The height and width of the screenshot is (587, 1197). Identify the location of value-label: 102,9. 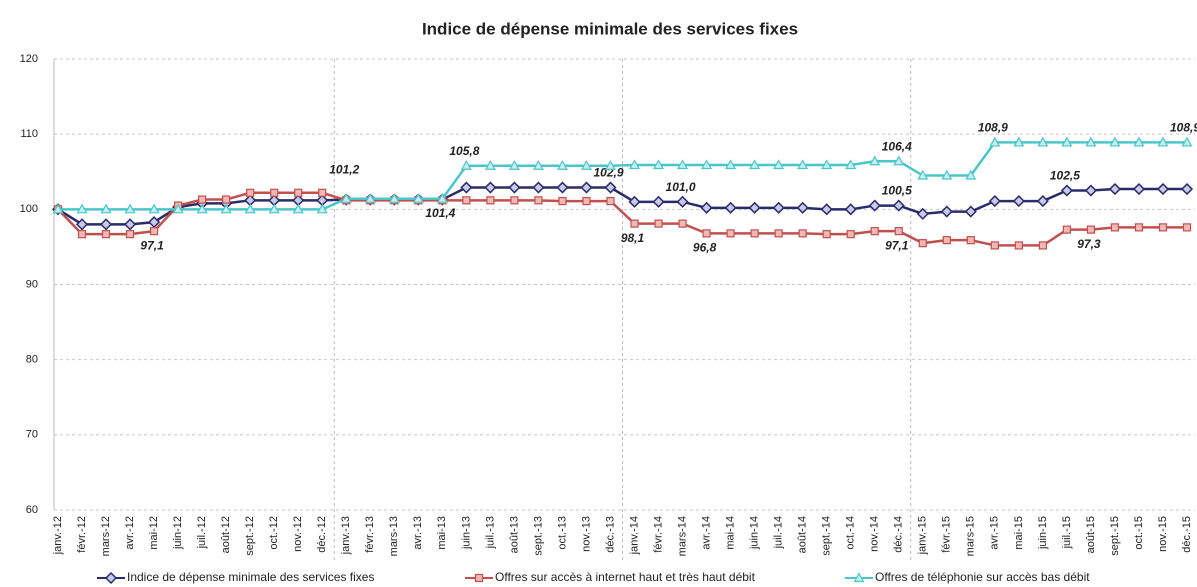
(608, 173).